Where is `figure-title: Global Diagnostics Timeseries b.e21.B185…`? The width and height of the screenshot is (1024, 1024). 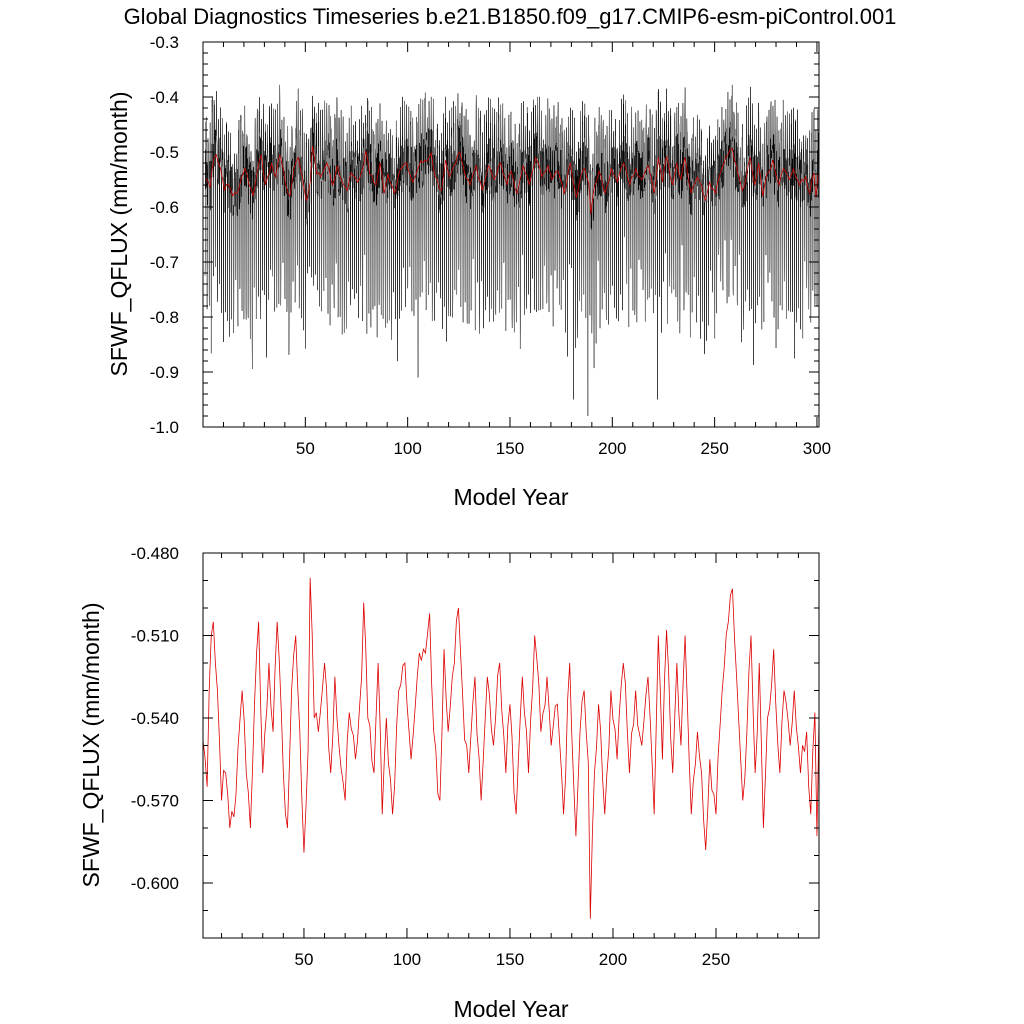 figure-title: Global Diagnostics Timeseries b.e21.B185… is located at coordinates (510, 16).